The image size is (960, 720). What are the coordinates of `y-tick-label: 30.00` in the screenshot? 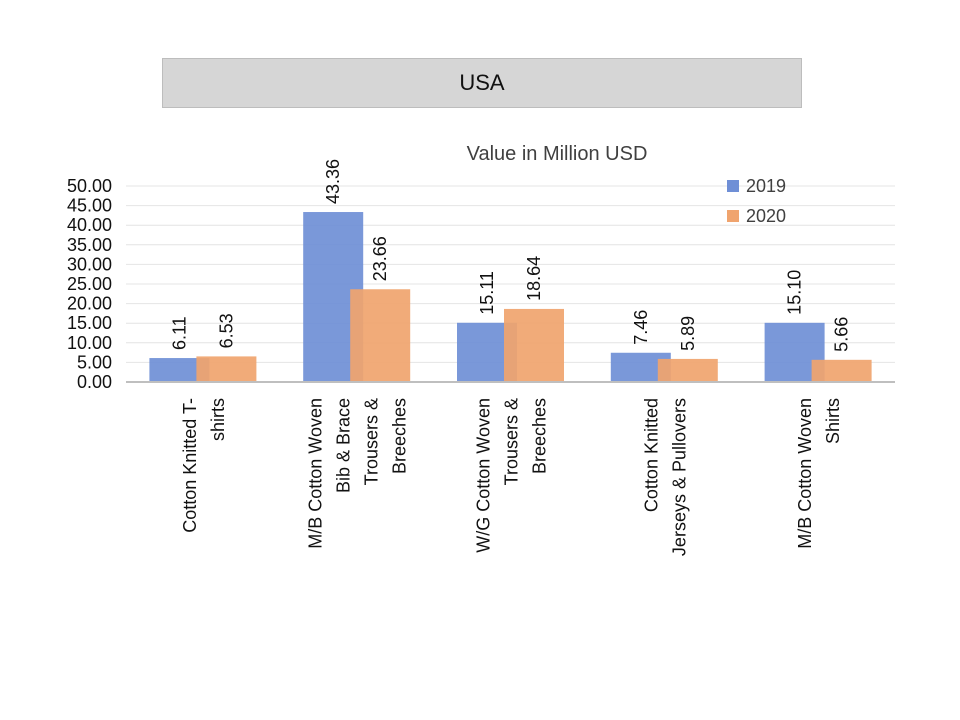 It's located at (89, 264).